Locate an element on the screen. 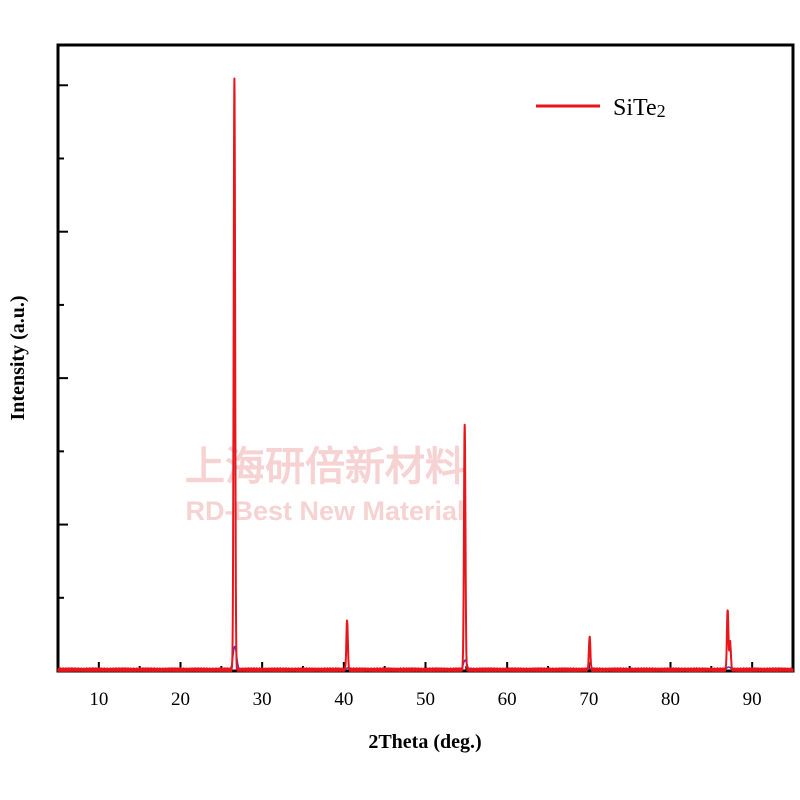  watermark: 上海研倍新材料 RD-Best New Material is located at coordinates (325, 485).